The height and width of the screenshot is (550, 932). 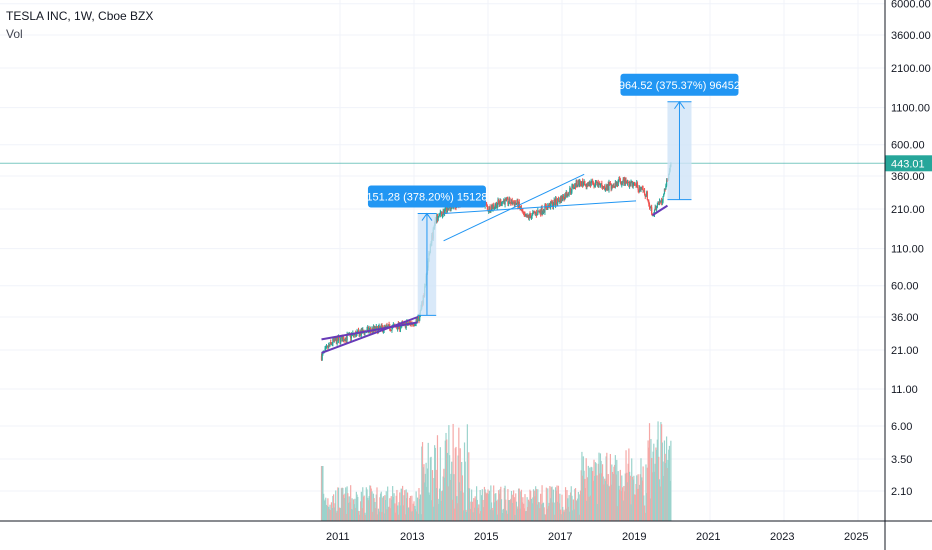 What do you see at coordinates (80, 16) in the screenshot?
I see `symbol-title: TESLA INC, 1W, Cboe BZX` at bounding box center [80, 16].